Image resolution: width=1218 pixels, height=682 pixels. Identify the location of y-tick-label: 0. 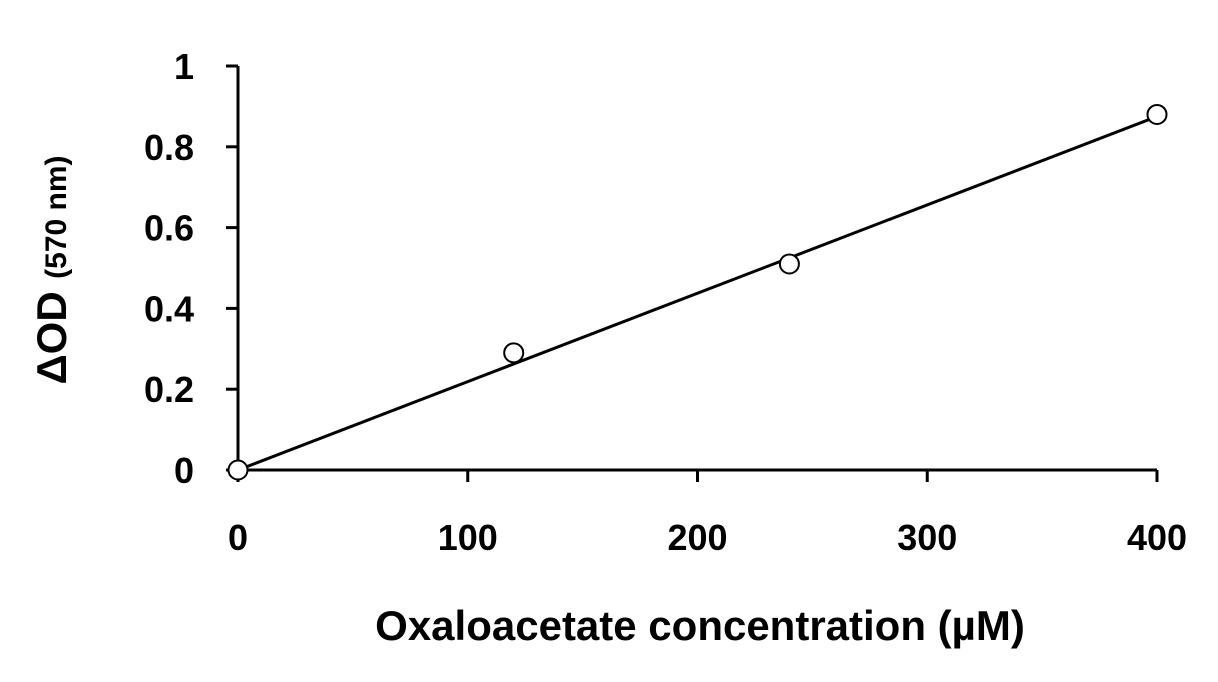
(184, 470).